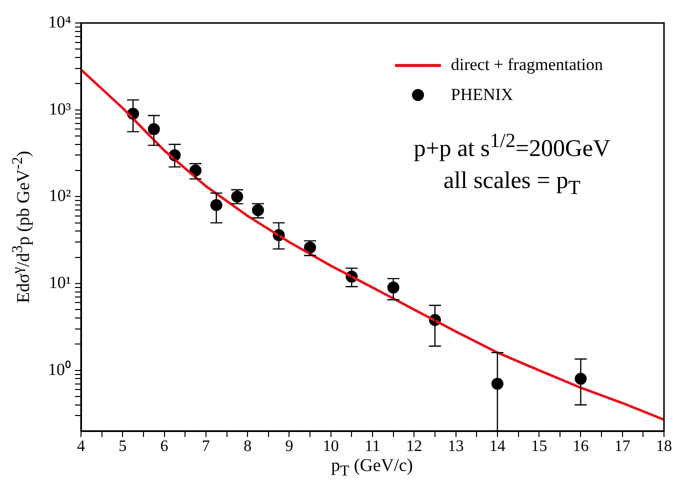 This screenshot has width=673, height=481. Describe the element at coordinates (206, 446) in the screenshot. I see `x-tick-label: 7` at that location.